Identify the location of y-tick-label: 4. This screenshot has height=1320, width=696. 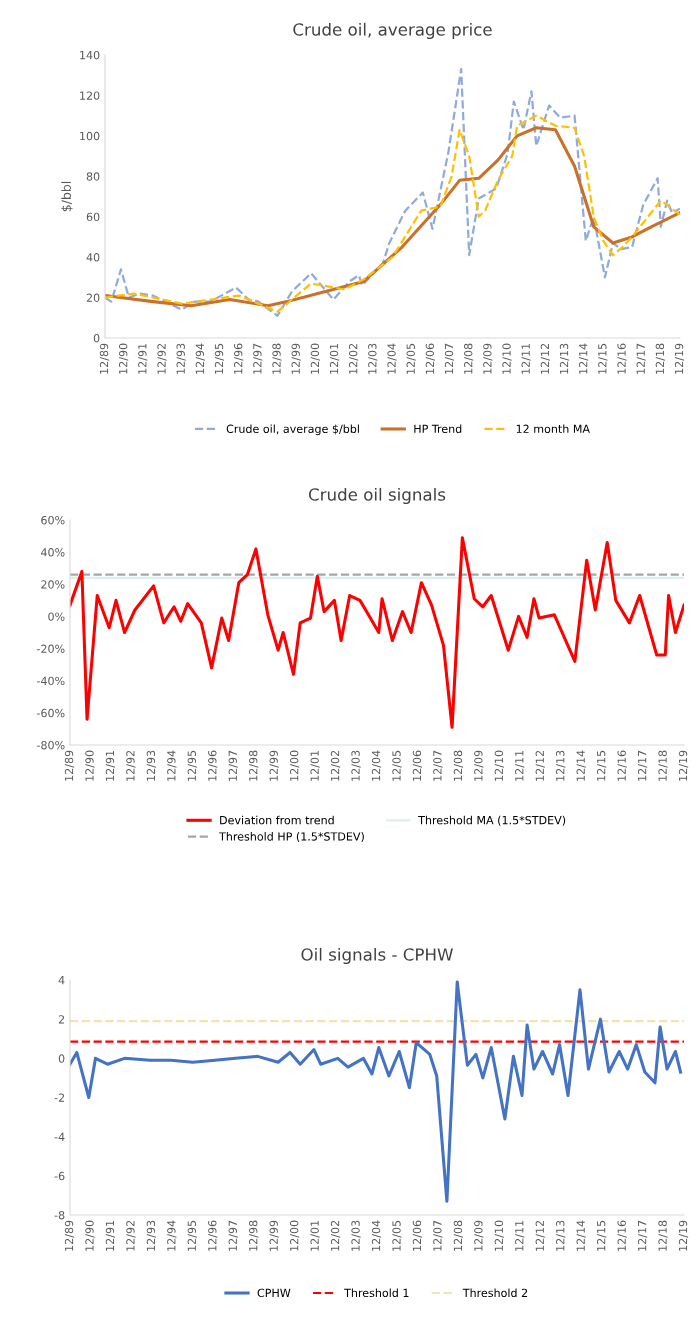
(61, 980).